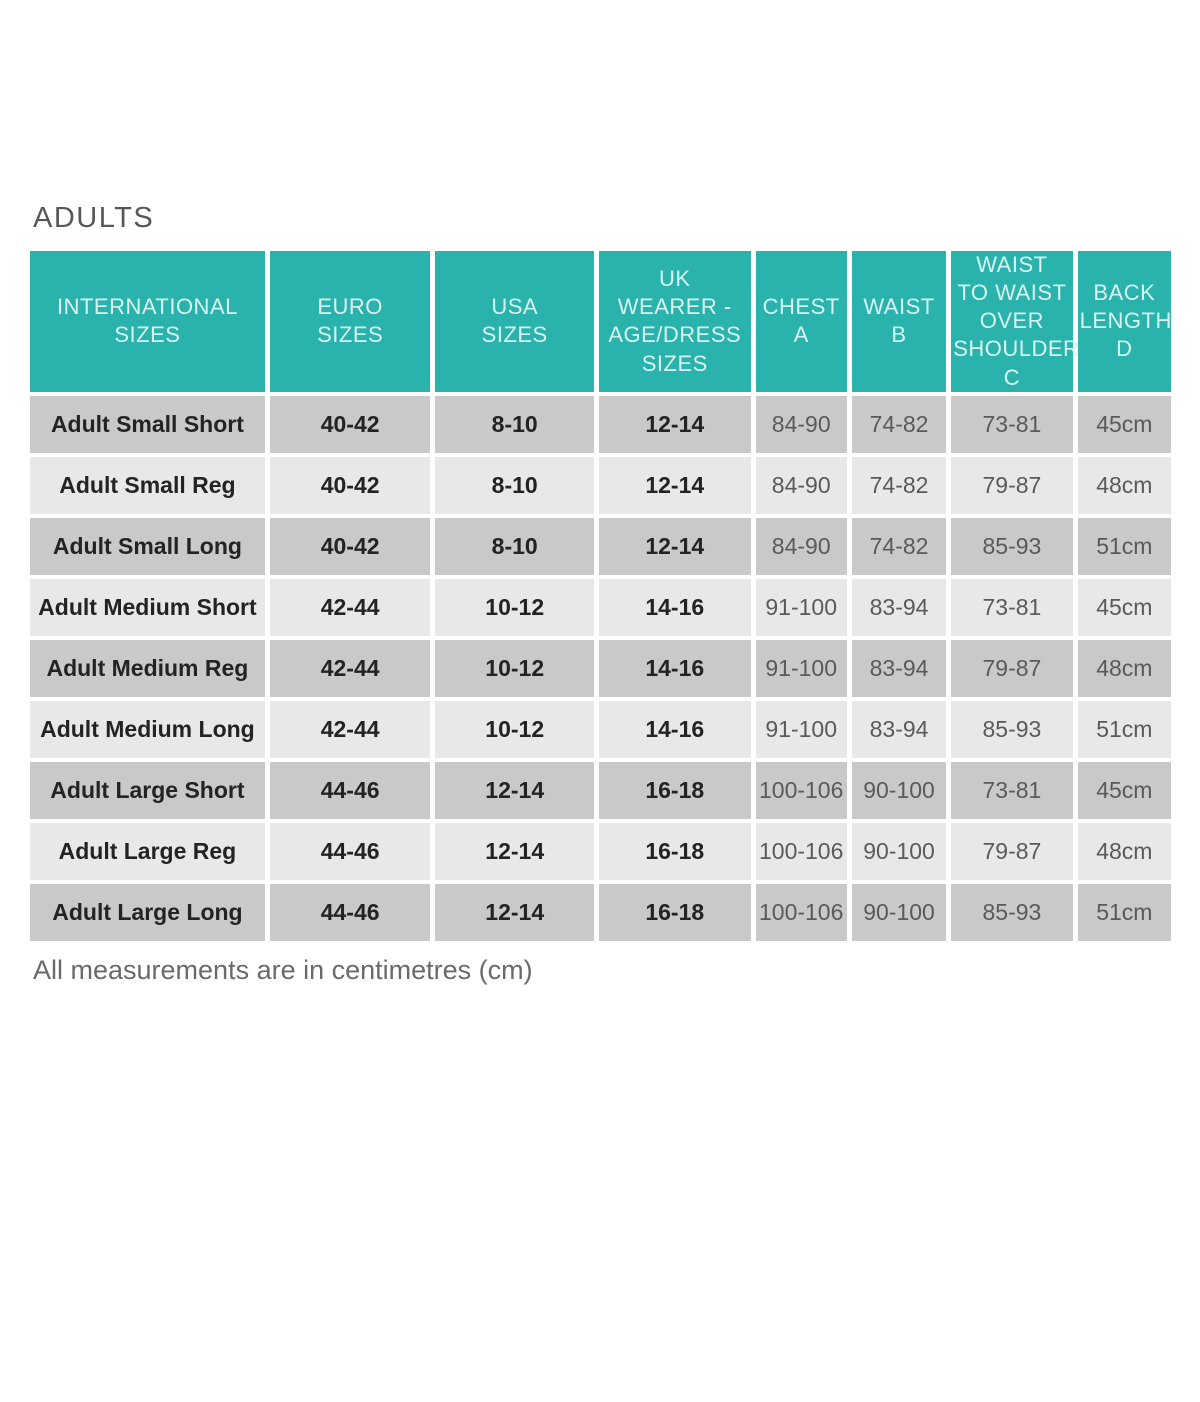 The image size is (1200, 1402). What do you see at coordinates (147, 546) in the screenshot?
I see `cell-international-size: Adult Small Long` at bounding box center [147, 546].